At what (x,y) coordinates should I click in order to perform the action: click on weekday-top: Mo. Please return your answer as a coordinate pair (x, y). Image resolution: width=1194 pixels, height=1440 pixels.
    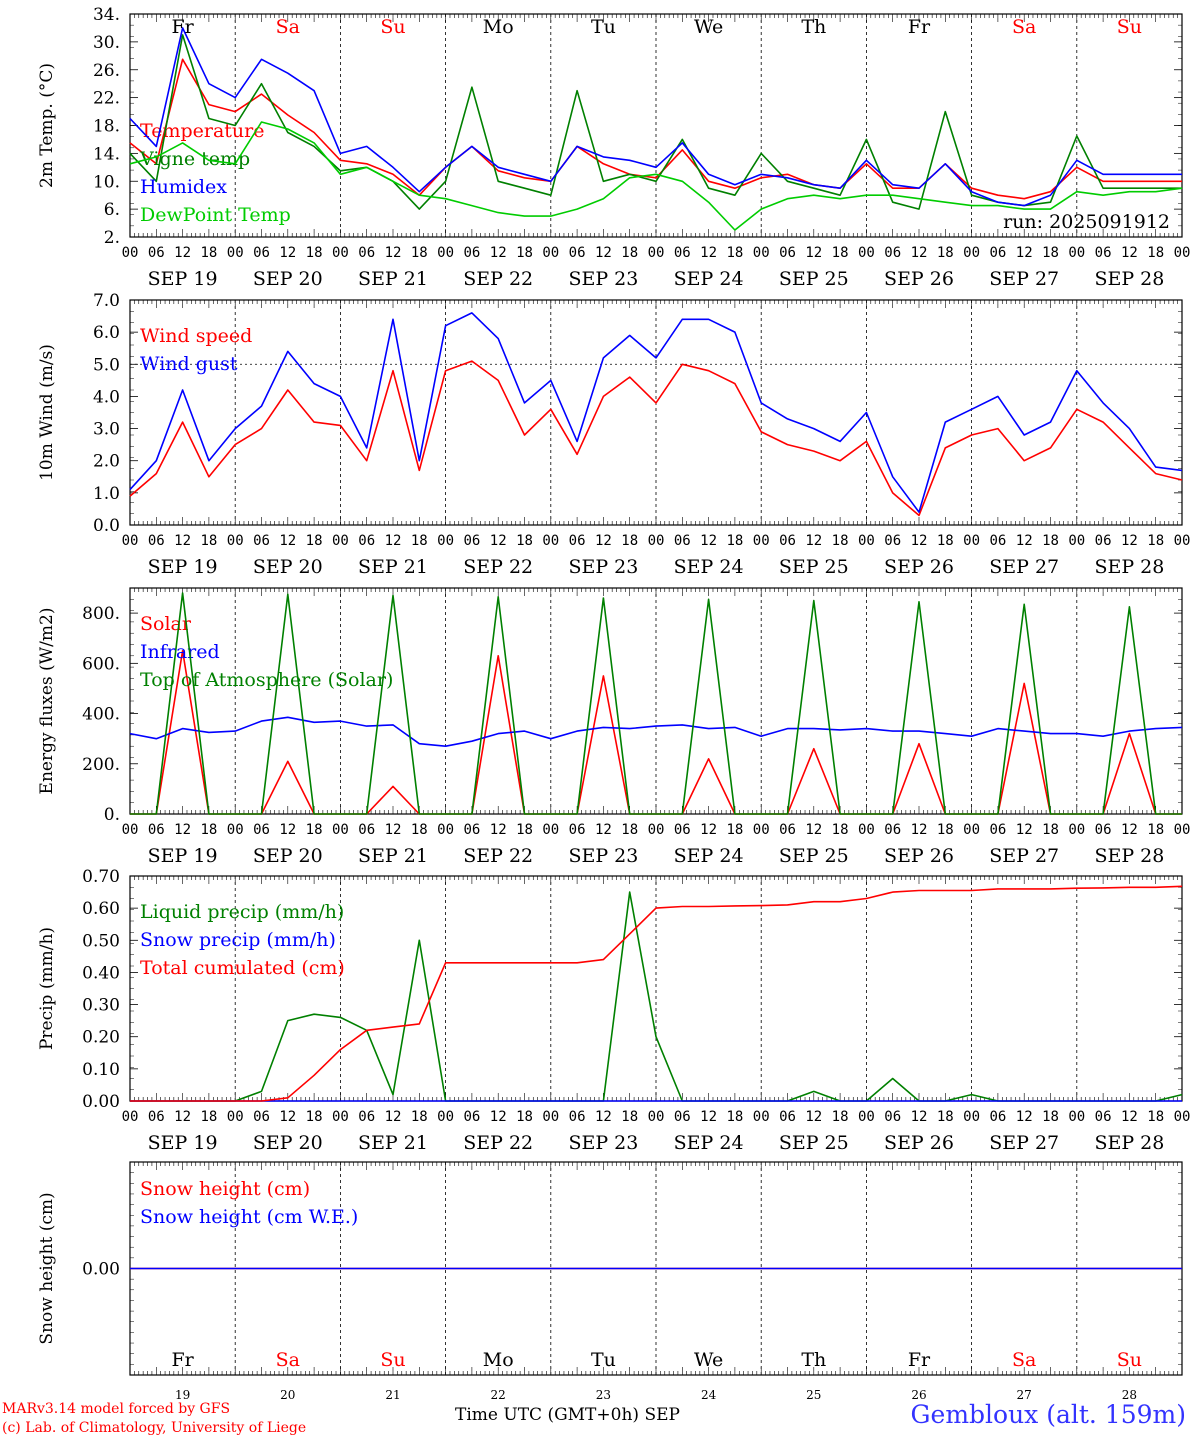
    Looking at the image, I should click on (498, 27).